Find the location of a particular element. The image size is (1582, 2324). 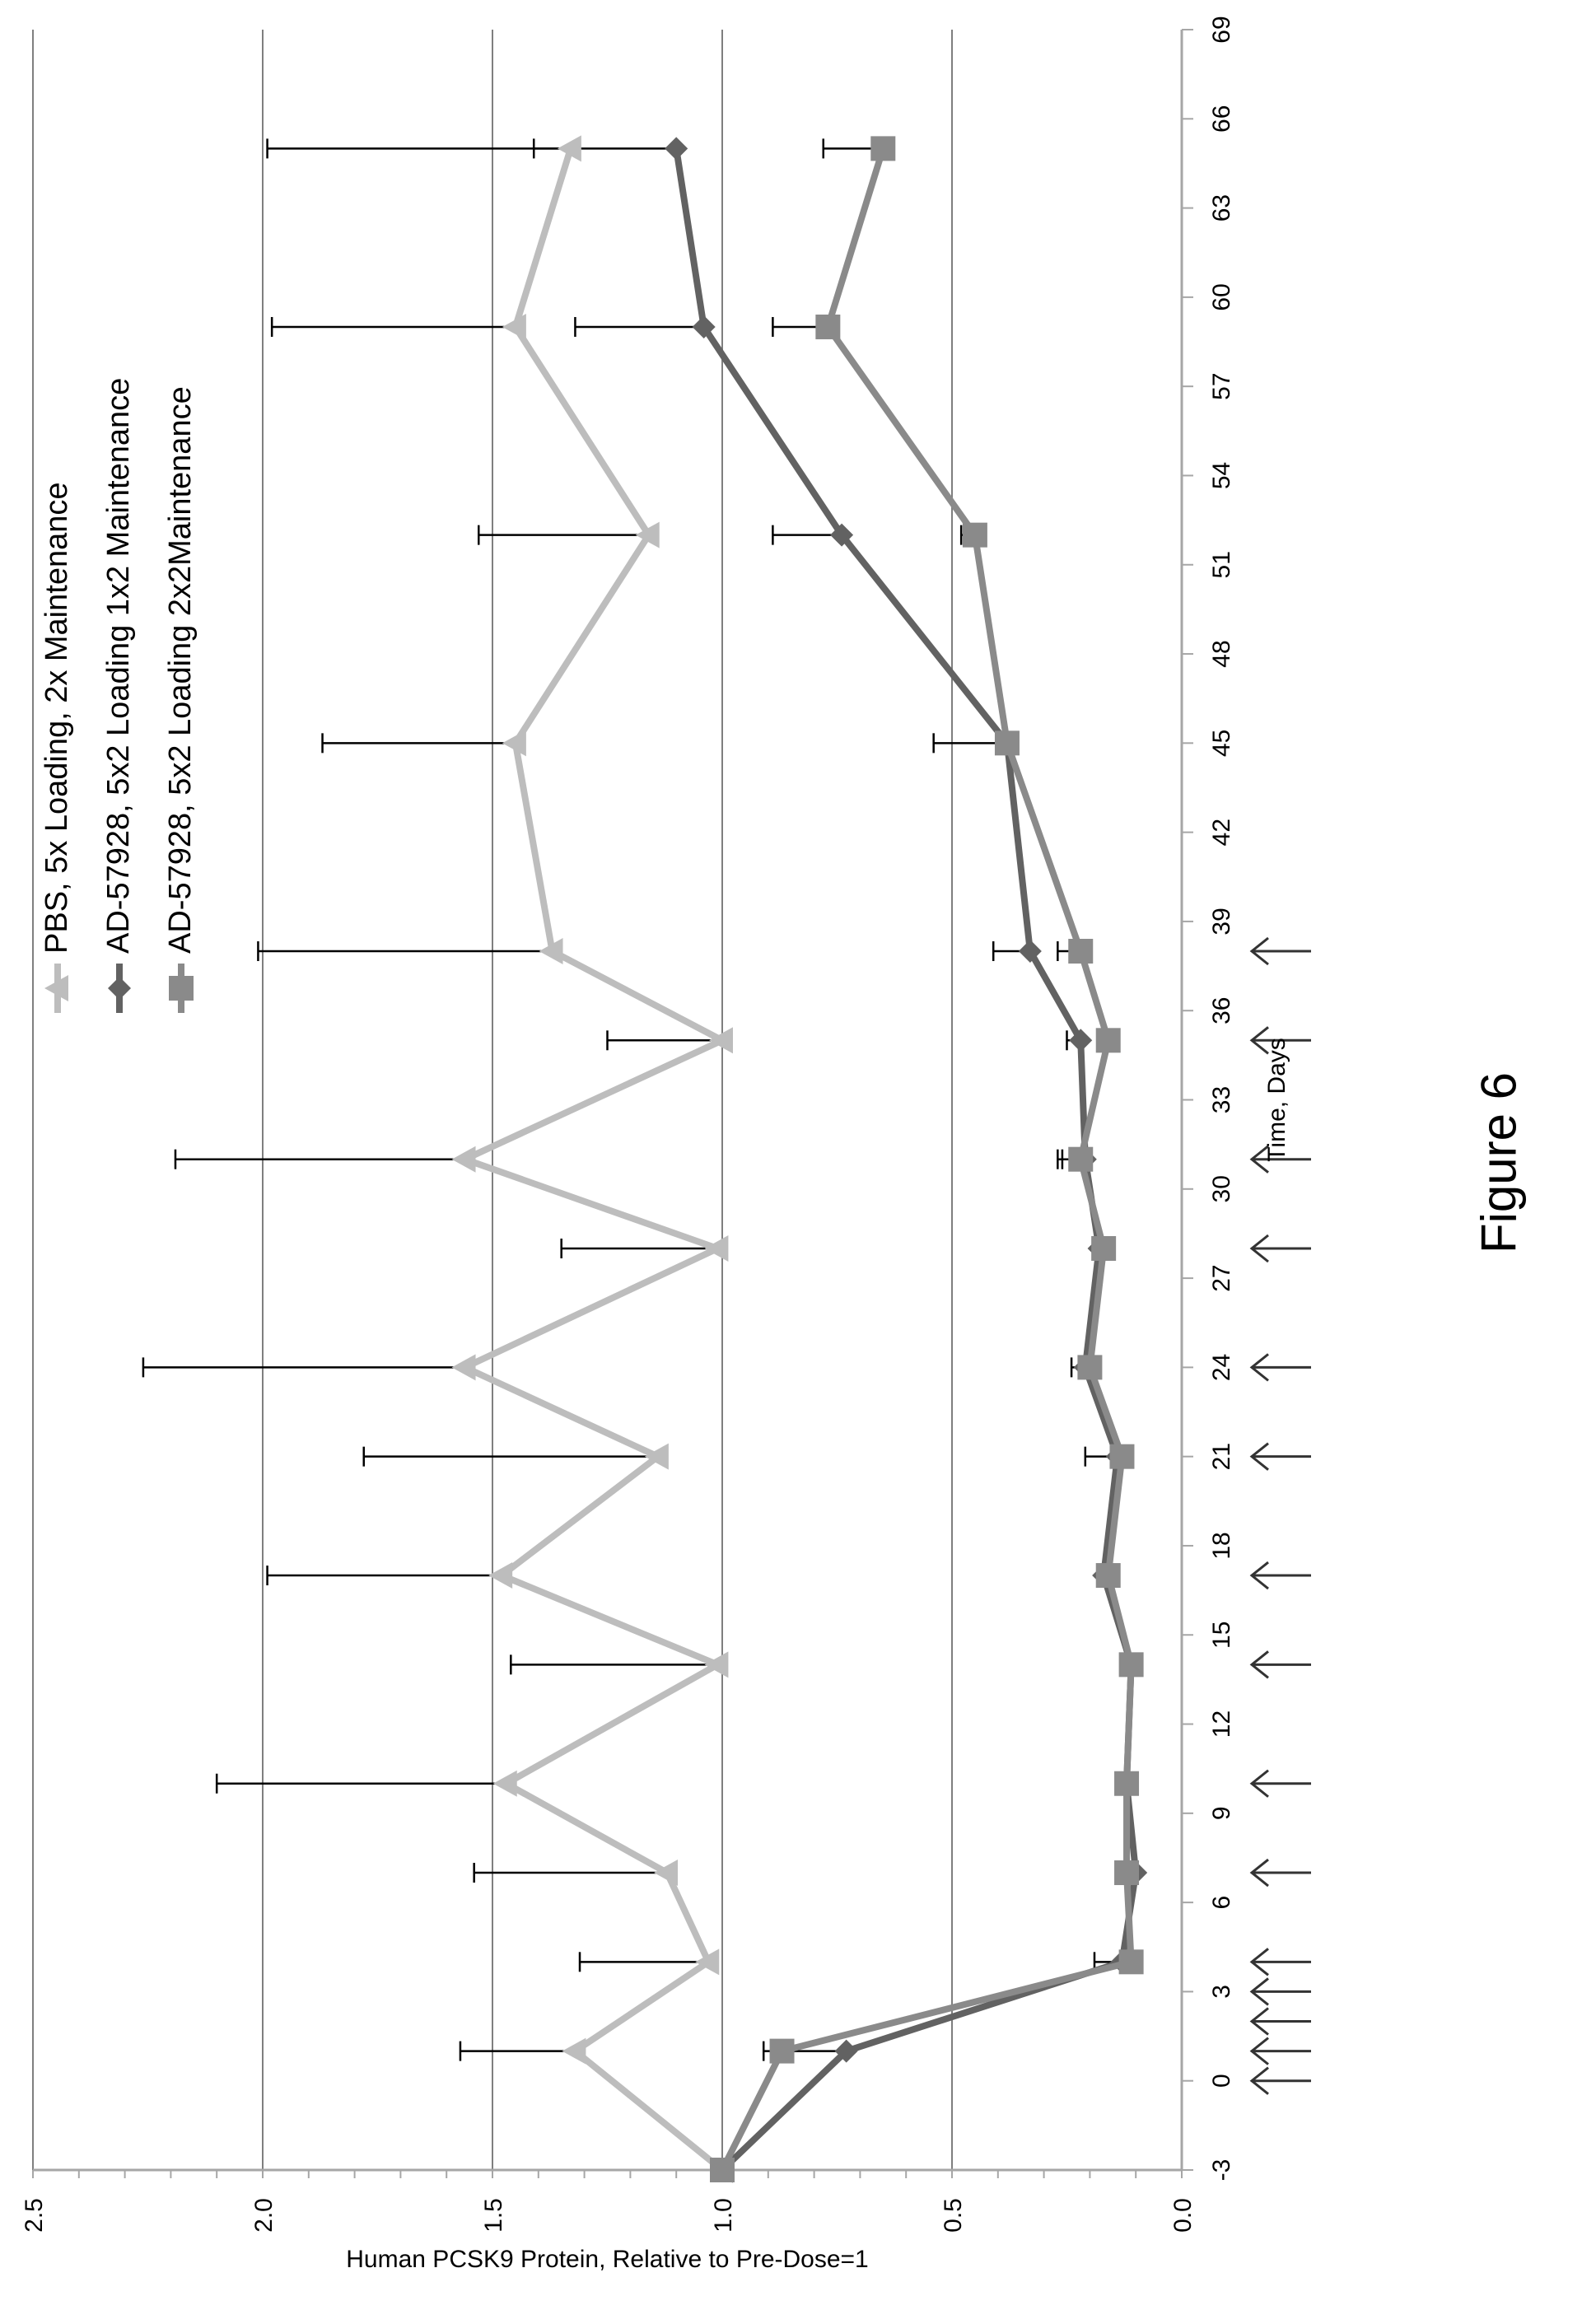

x-tick-label: 48 is located at coordinates (1221, 653).